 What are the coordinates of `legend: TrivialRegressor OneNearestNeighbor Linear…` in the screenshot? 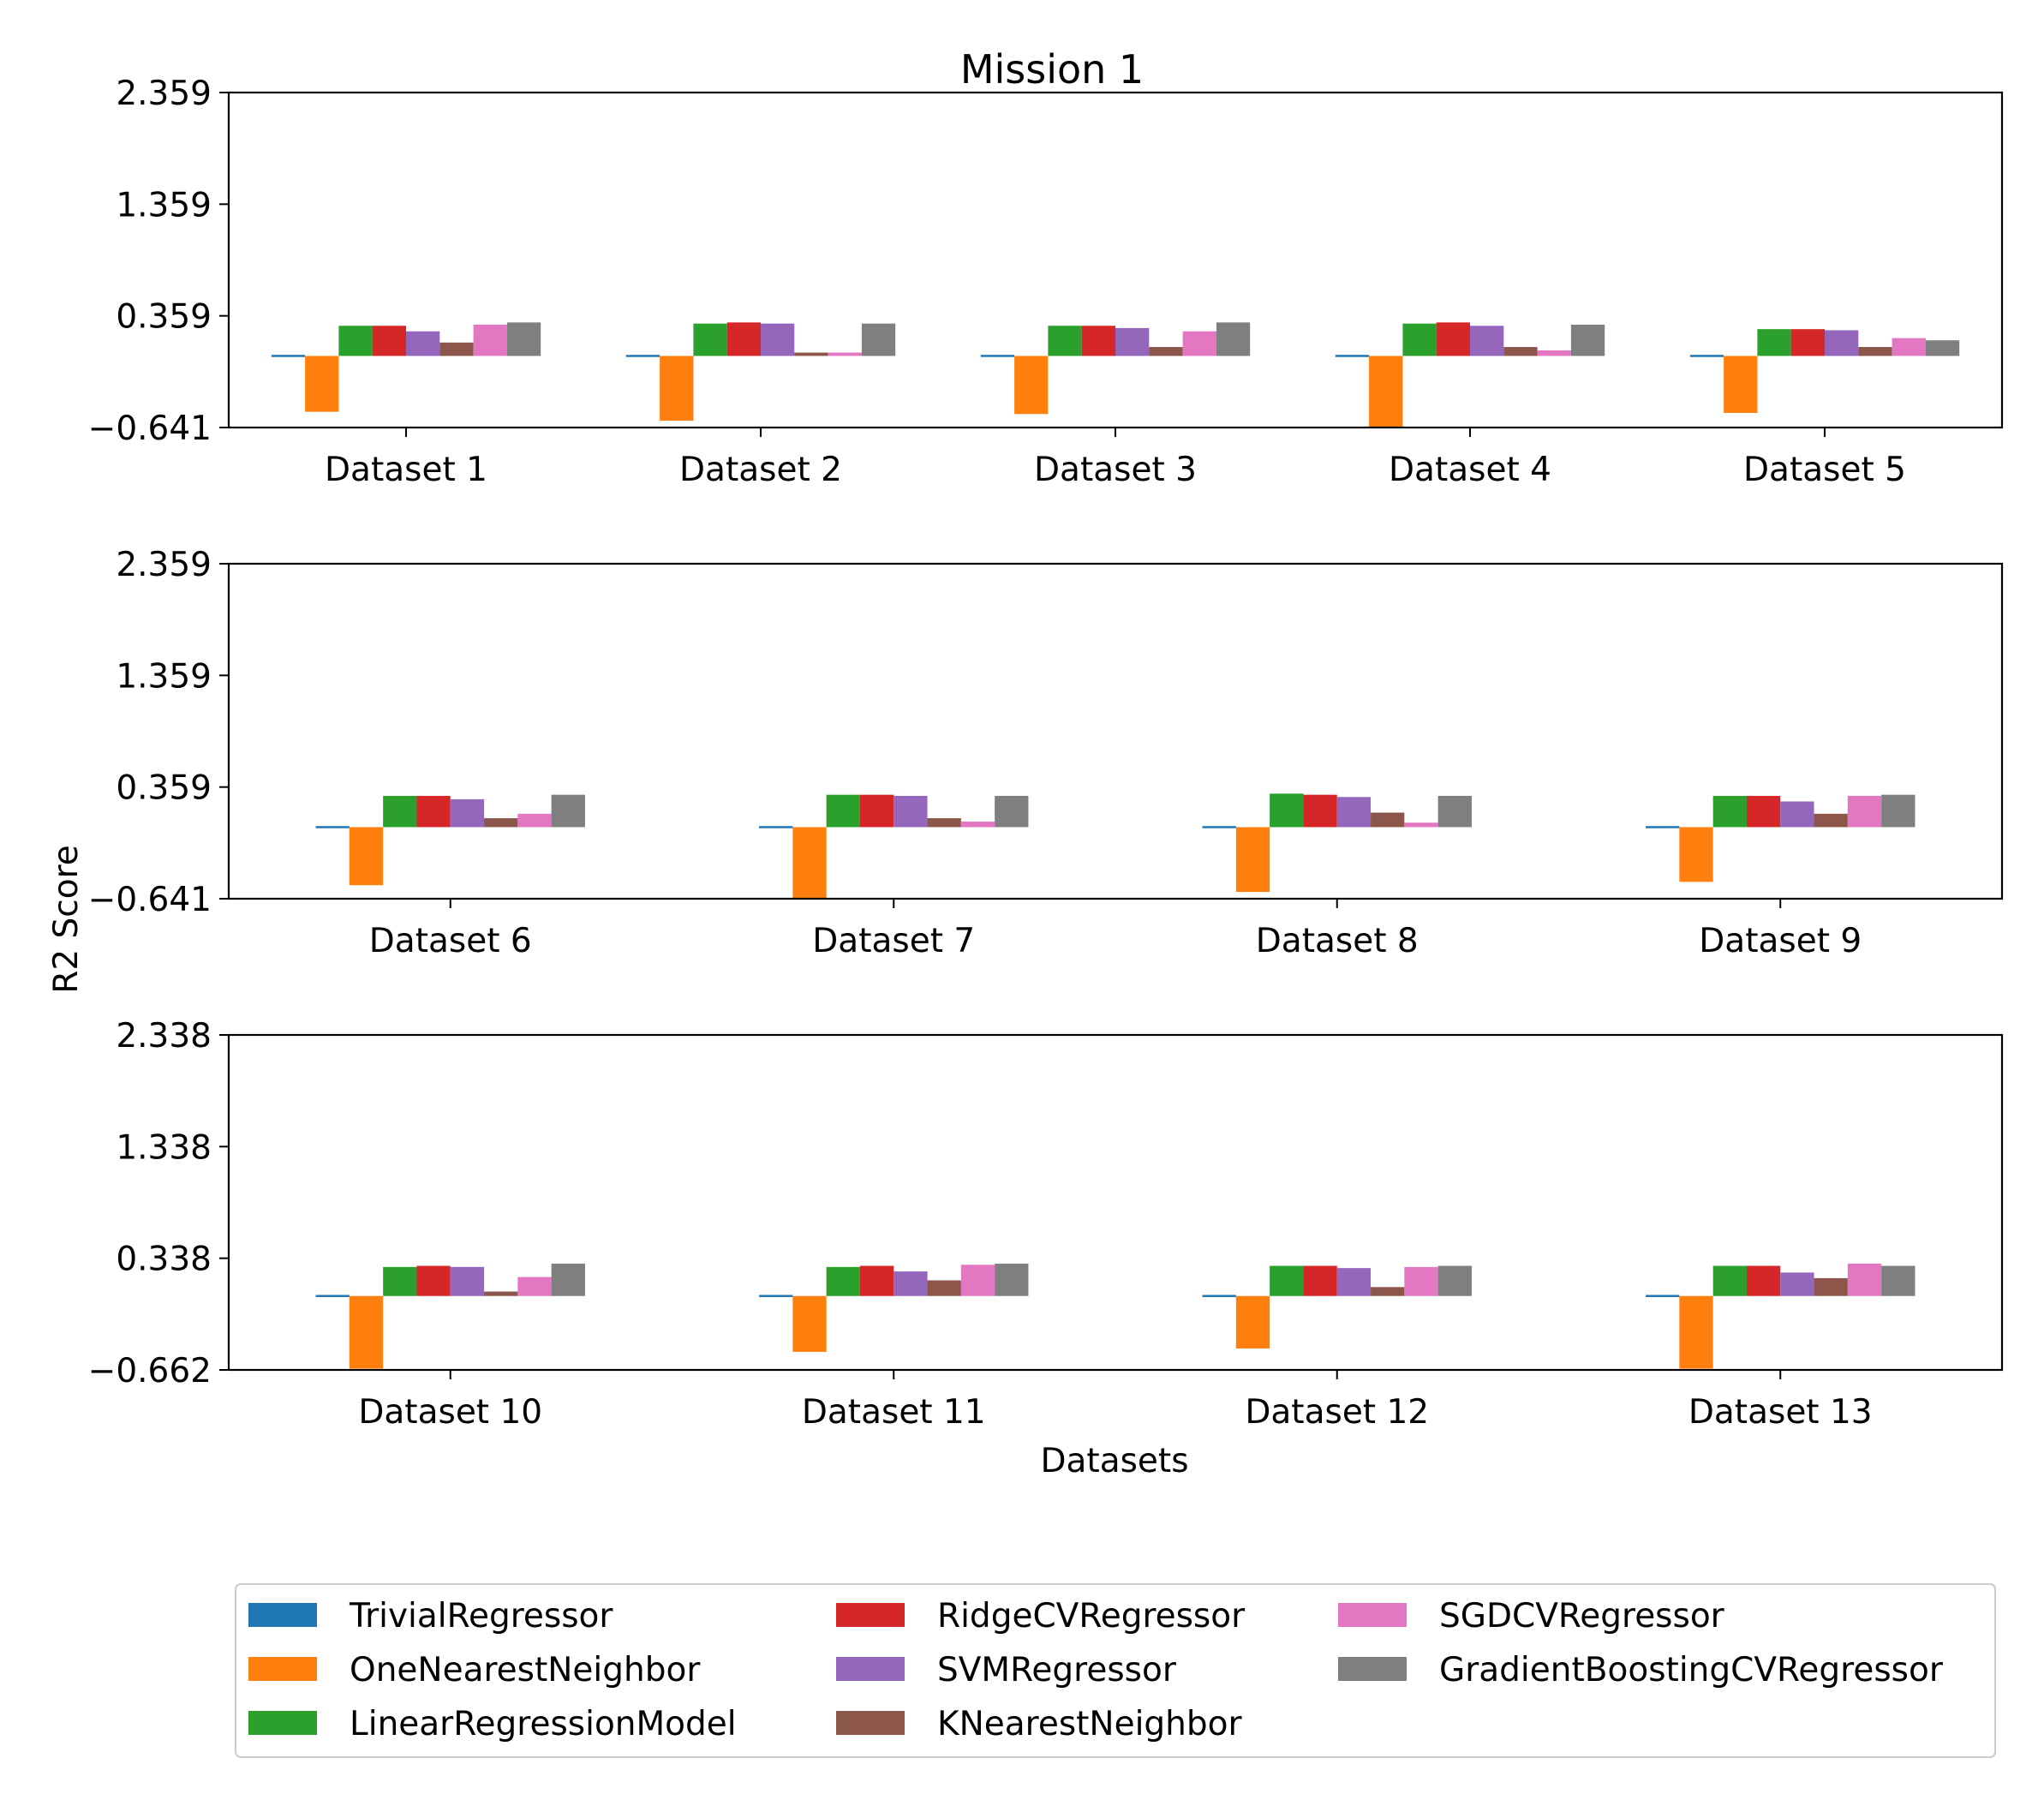 It's located at (1115, 1670).